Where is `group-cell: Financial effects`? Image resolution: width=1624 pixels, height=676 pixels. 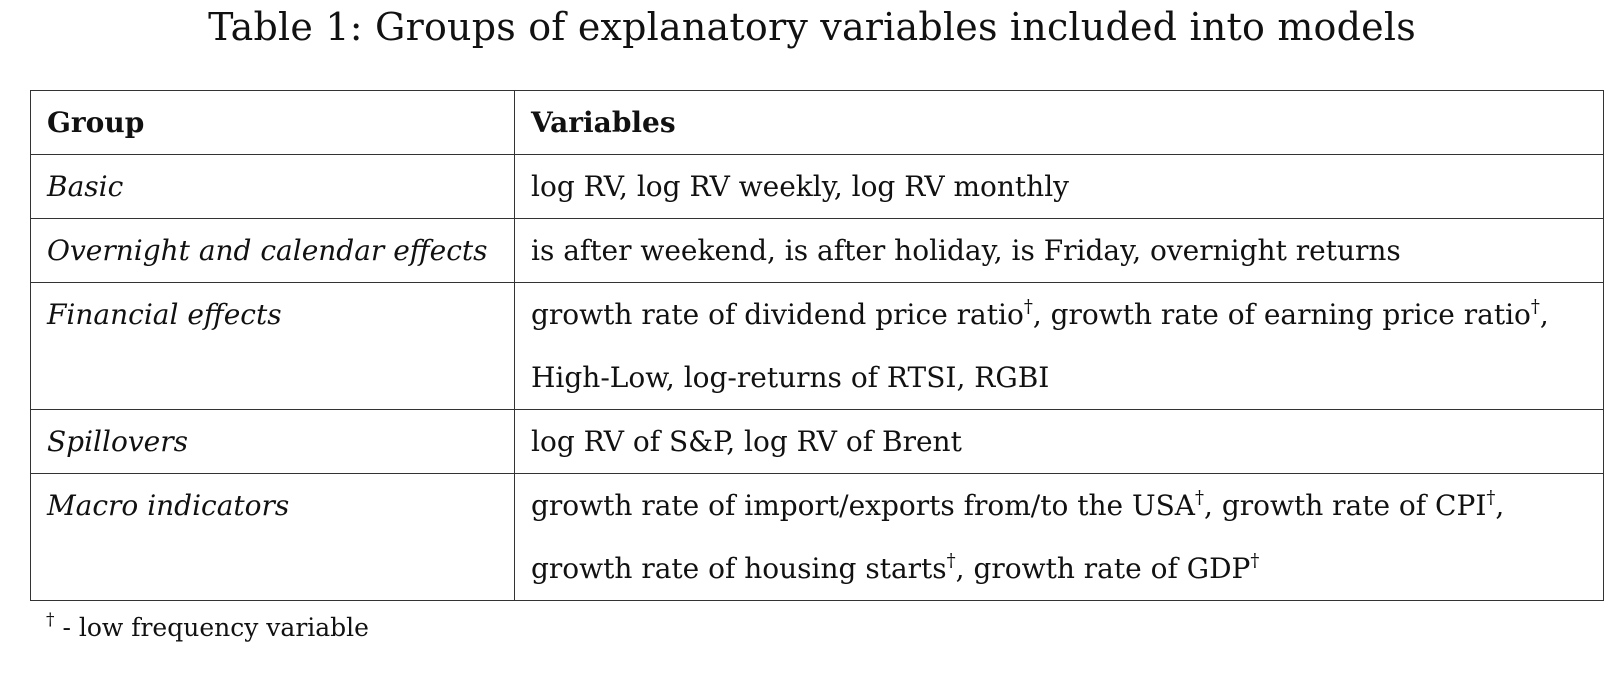 group-cell: Financial effects is located at coordinates (272, 346).